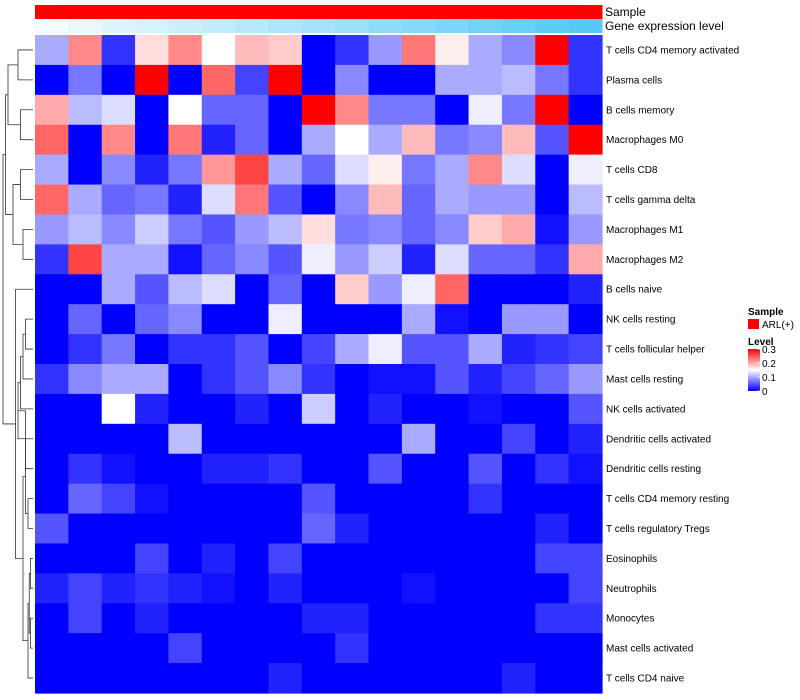 Image resolution: width=800 pixels, height=700 pixels. What do you see at coordinates (649, 649) in the screenshot?
I see `row-label: Mast cells activated` at bounding box center [649, 649].